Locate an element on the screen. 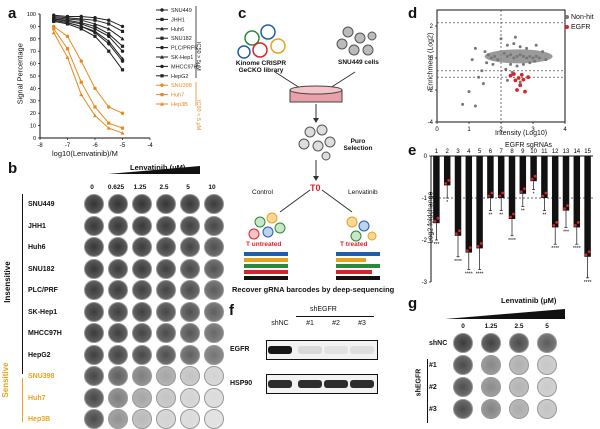  e-category-label: 11 is located at coordinates (544, 152).